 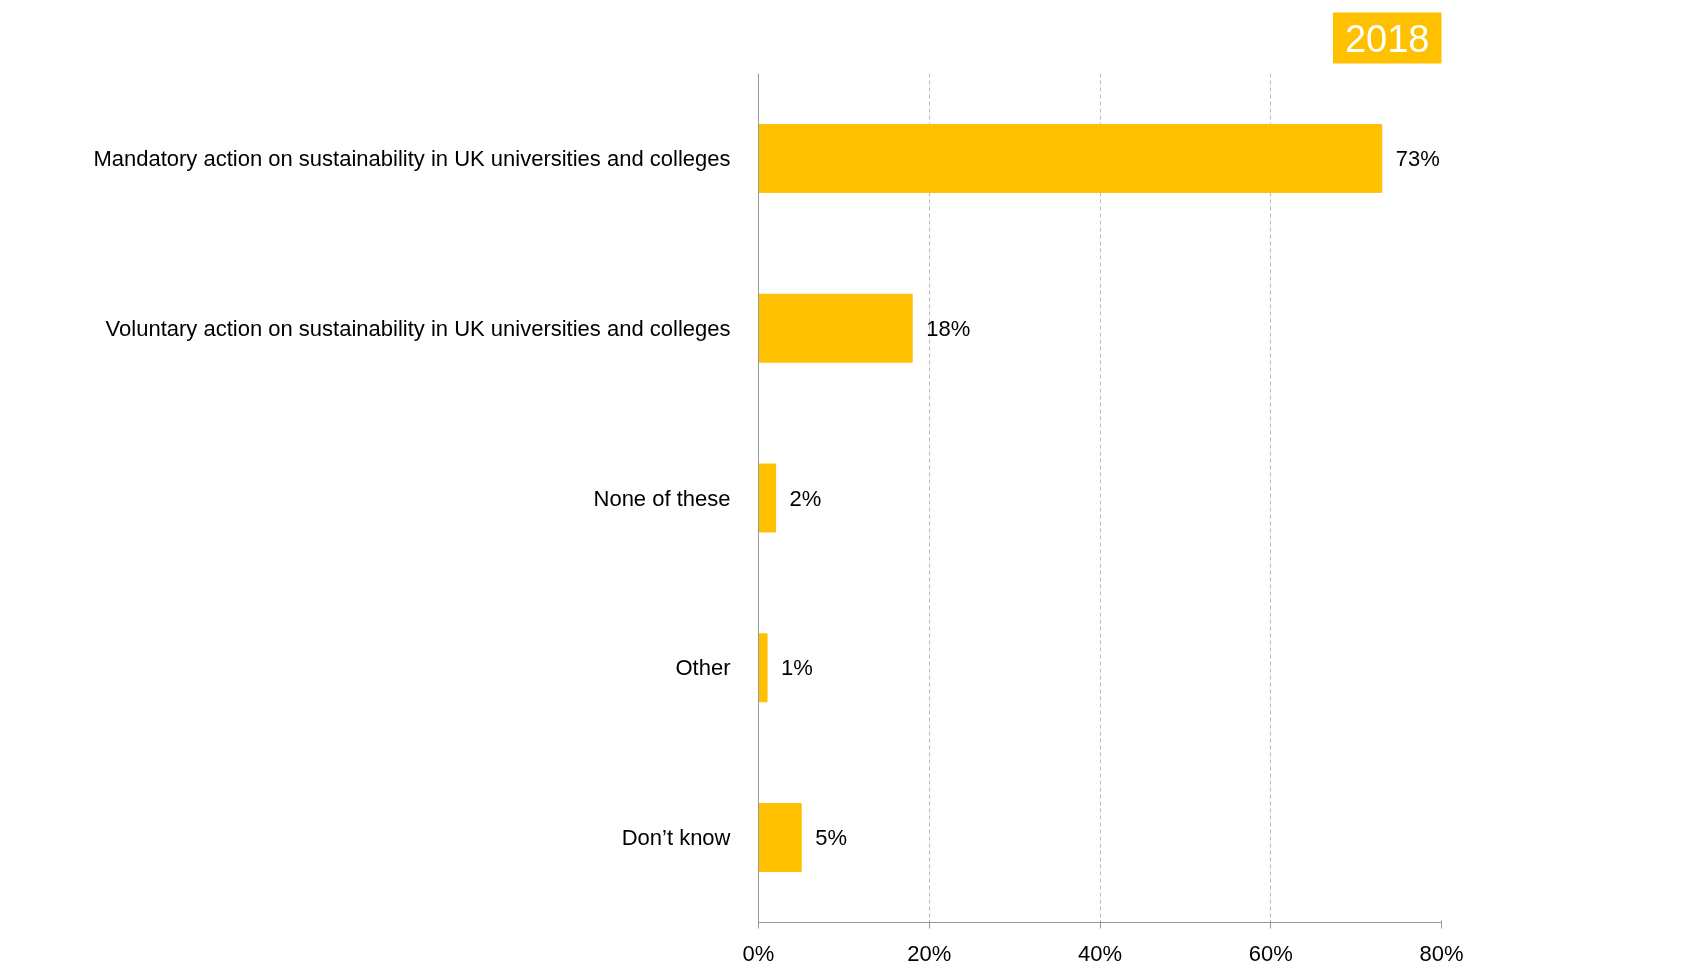 What do you see at coordinates (676, 838) in the screenshot?
I see `y-tick-label: Don’t know` at bounding box center [676, 838].